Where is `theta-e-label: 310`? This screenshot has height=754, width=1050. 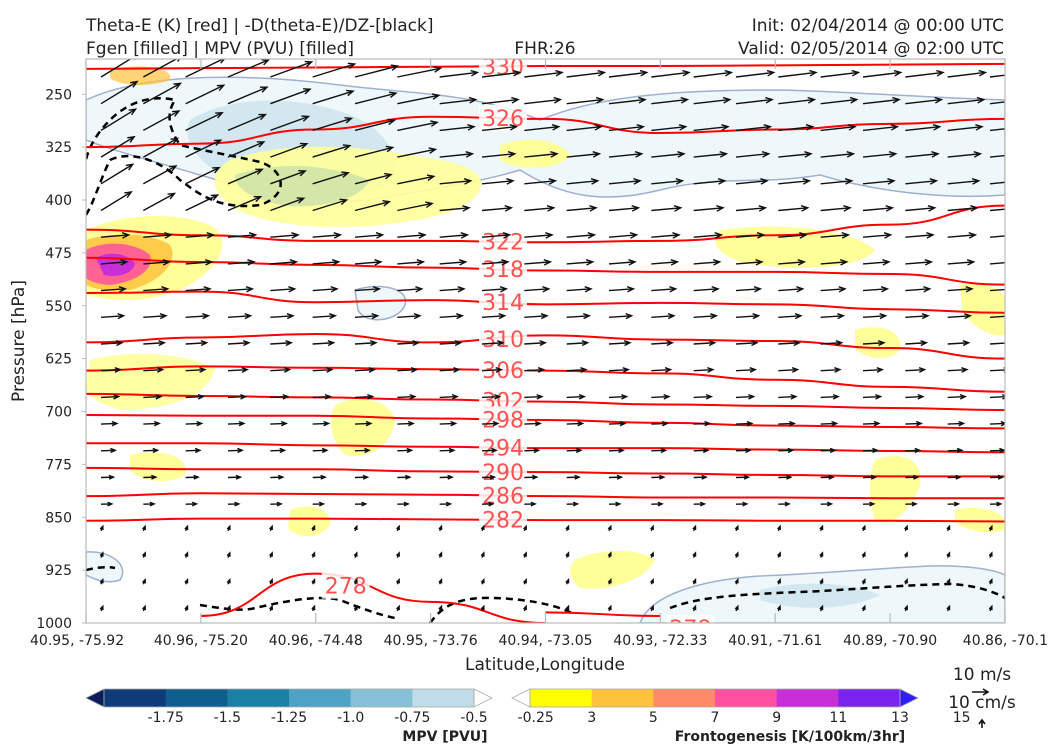
theta-e-label: 310 is located at coordinates (503, 340).